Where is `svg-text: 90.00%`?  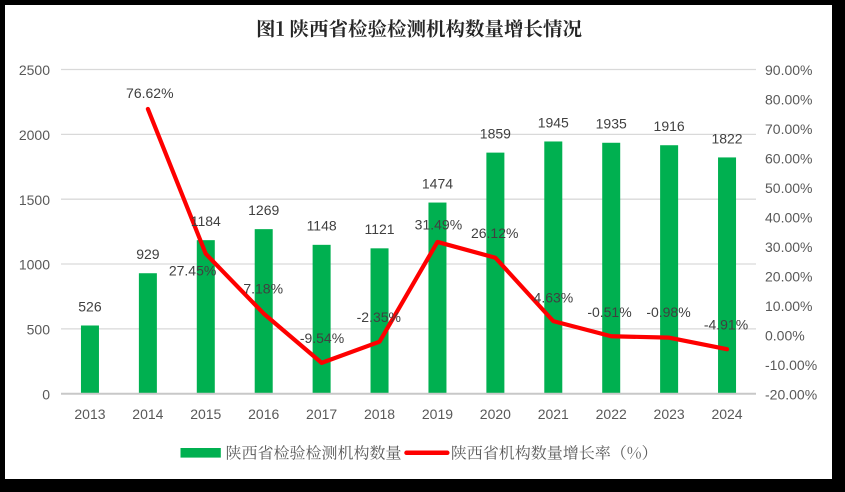
svg-text: 90.00% is located at coordinates (788, 70).